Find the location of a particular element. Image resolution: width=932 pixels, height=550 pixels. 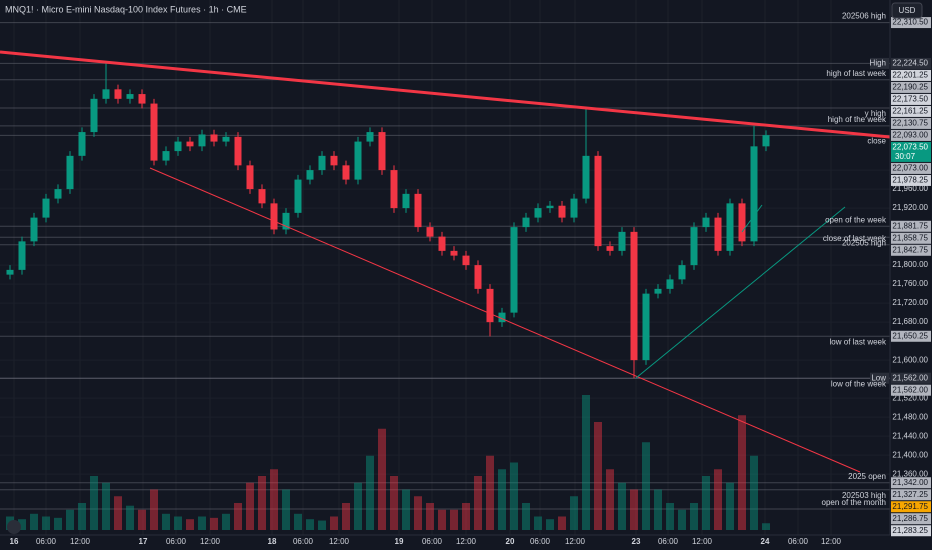

currency: USD is located at coordinates (907, 10).